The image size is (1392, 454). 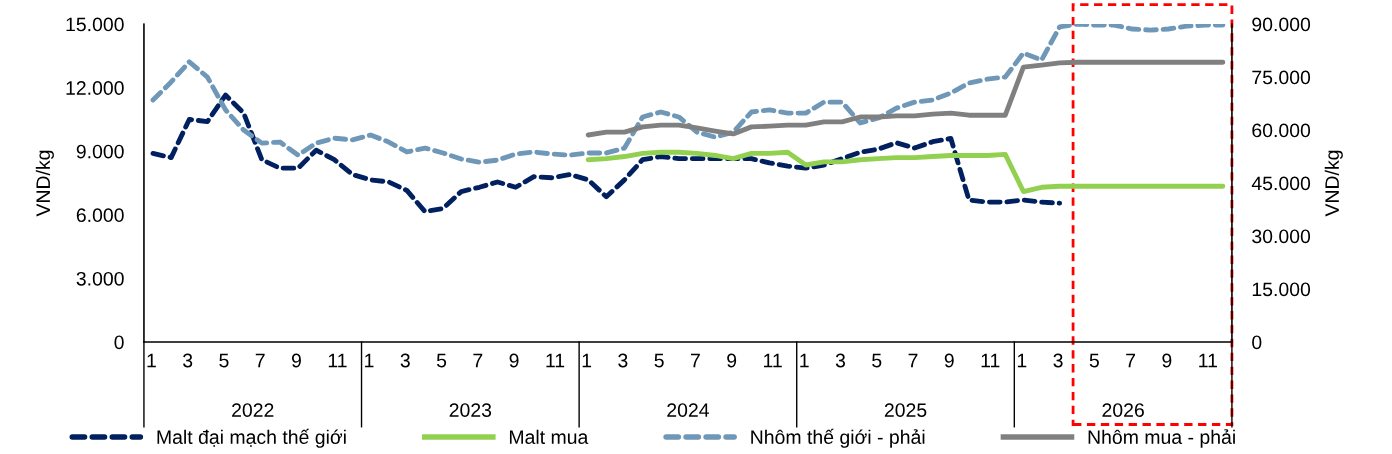 I want to click on legend-label: Nhôm mua - phải, so click(x=1161, y=438).